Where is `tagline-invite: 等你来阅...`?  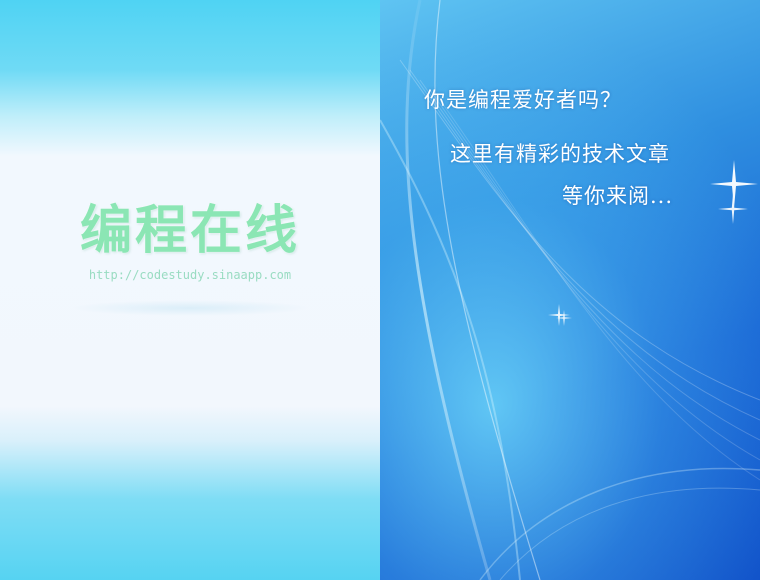
tagline-invite: 等你来阅... is located at coordinates (618, 196).